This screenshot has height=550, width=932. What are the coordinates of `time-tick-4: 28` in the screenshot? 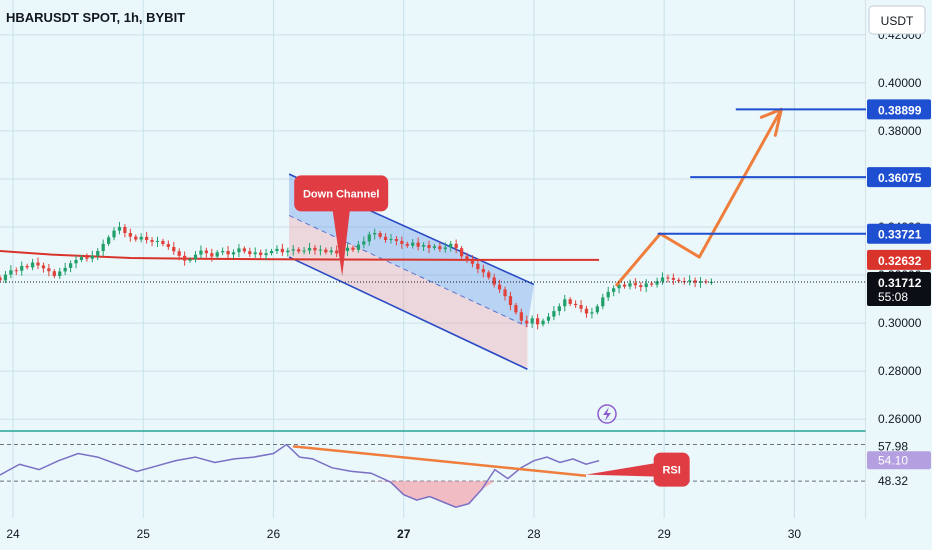 It's located at (534, 534).